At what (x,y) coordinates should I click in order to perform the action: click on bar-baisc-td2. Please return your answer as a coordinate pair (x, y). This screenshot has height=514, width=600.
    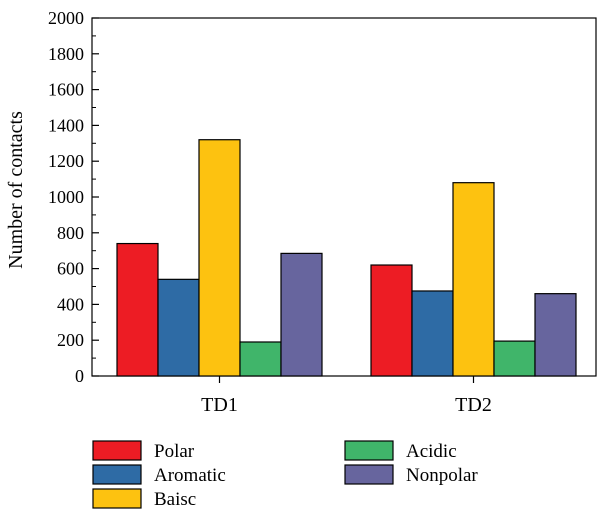
    Looking at the image, I should click on (473, 279).